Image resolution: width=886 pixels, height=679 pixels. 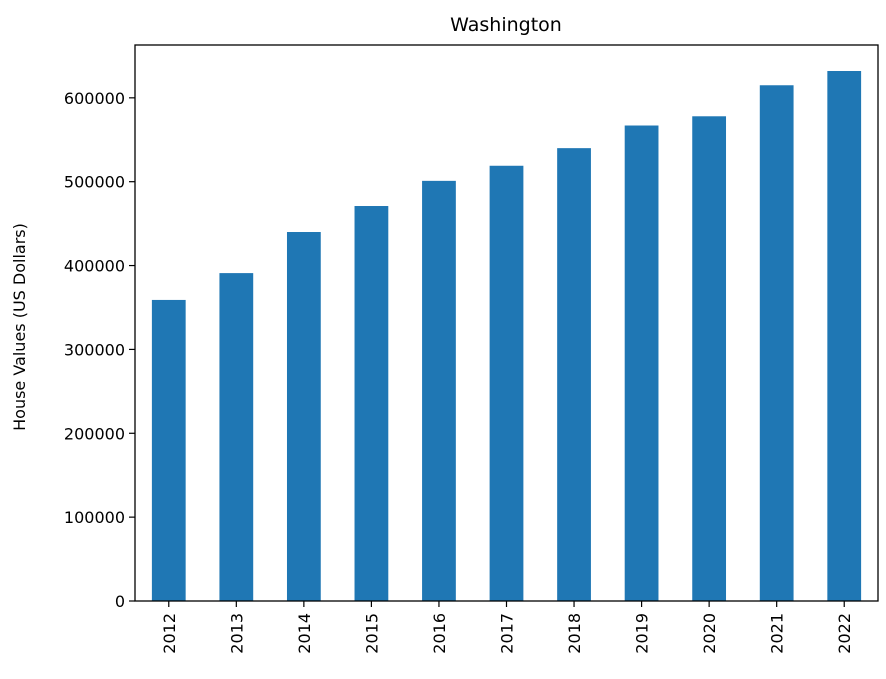 I want to click on bar-2020, so click(x=709, y=359).